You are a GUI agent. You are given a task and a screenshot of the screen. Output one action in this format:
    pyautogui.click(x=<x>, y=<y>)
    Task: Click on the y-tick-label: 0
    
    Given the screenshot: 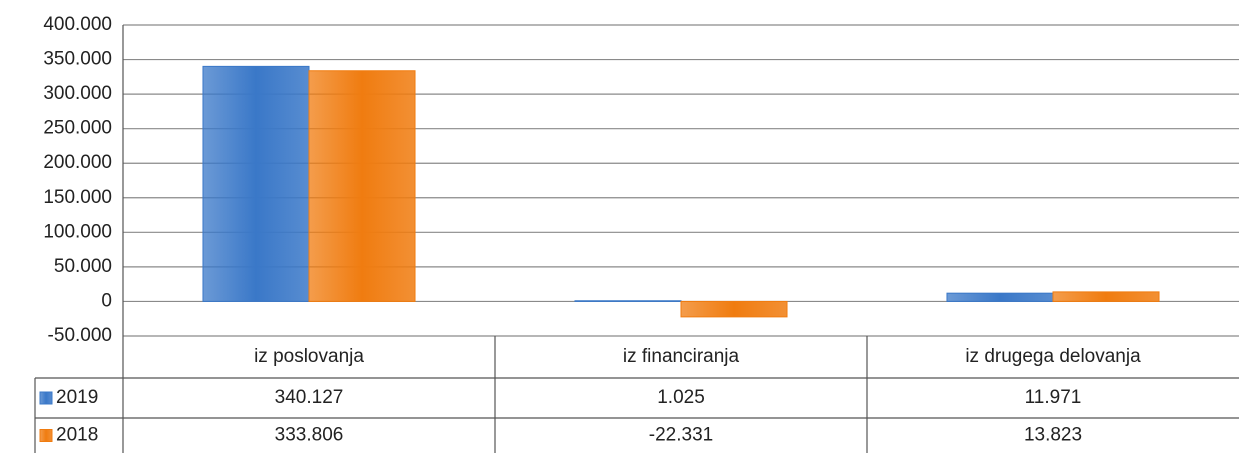 What is the action you would take?
    pyautogui.click(x=106, y=300)
    